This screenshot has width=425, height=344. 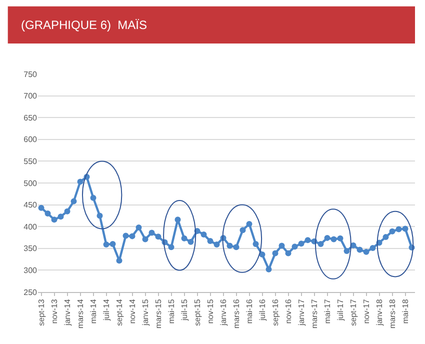 What do you see at coordinates (67, 312) in the screenshot?
I see `x-tick-label: janv-14` at bounding box center [67, 312].